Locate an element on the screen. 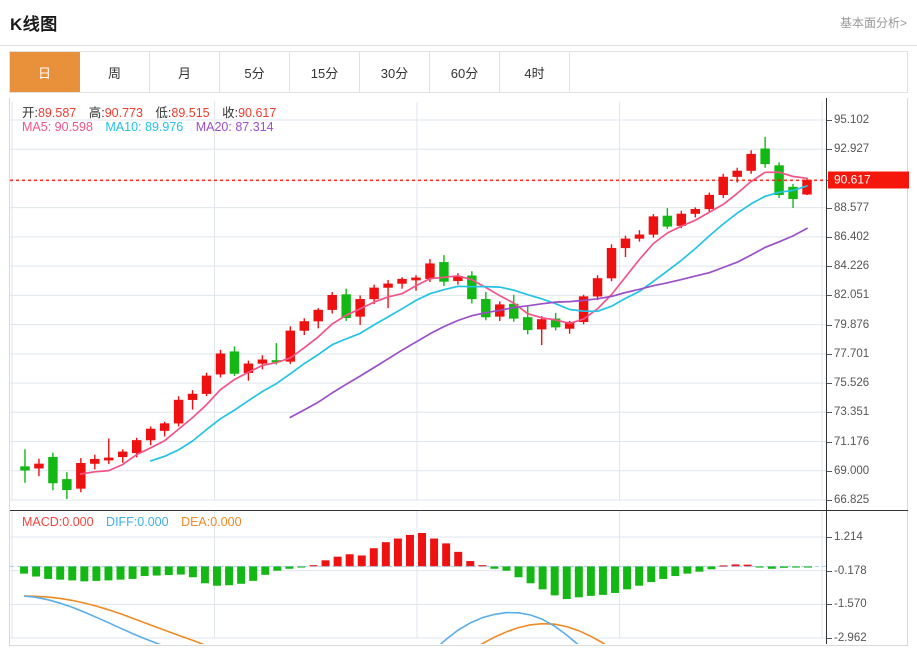  tab-60分: 60分 is located at coordinates (465, 72).